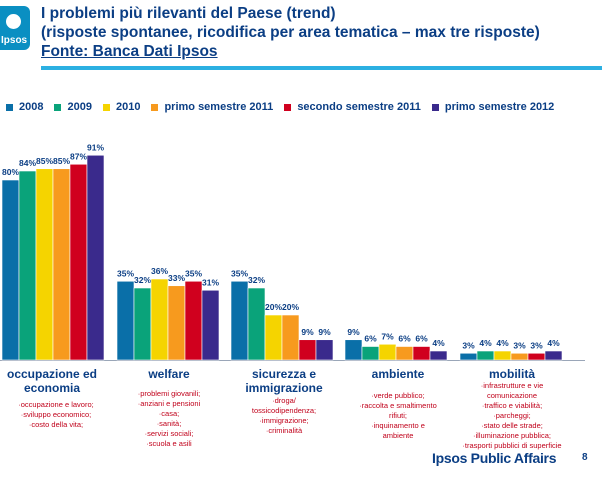 The image size is (602, 481). Describe the element at coordinates (95, 257) in the screenshot. I see `bar-1-primo-semestre-2012` at that location.